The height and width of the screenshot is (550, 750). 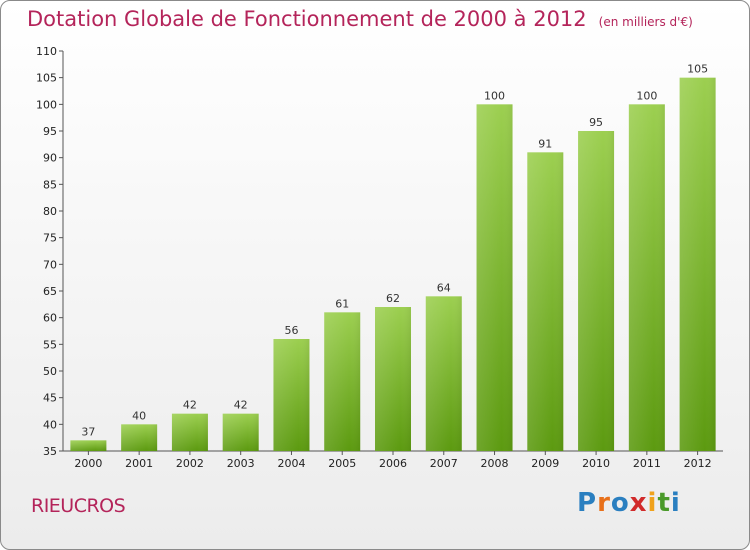 What do you see at coordinates (50, 131) in the screenshot?
I see `y-tick-label: 95` at bounding box center [50, 131].